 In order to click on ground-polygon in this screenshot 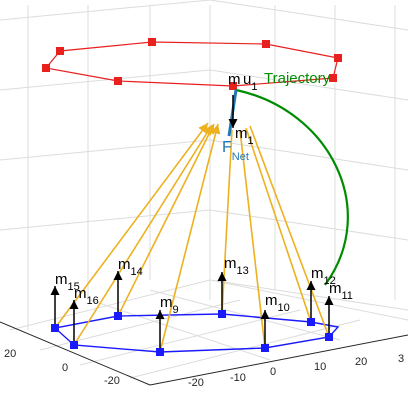, I will do `click(196, 333)`.